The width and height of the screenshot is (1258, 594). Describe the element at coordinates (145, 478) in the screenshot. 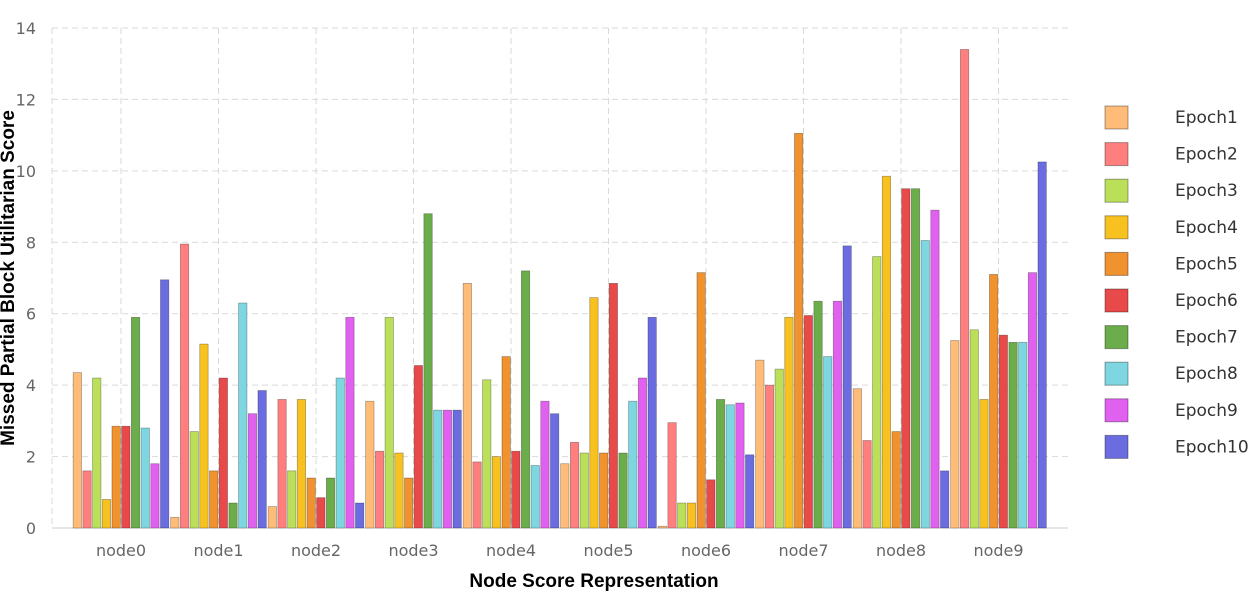

I see `bar-node0-epoch8` at that location.